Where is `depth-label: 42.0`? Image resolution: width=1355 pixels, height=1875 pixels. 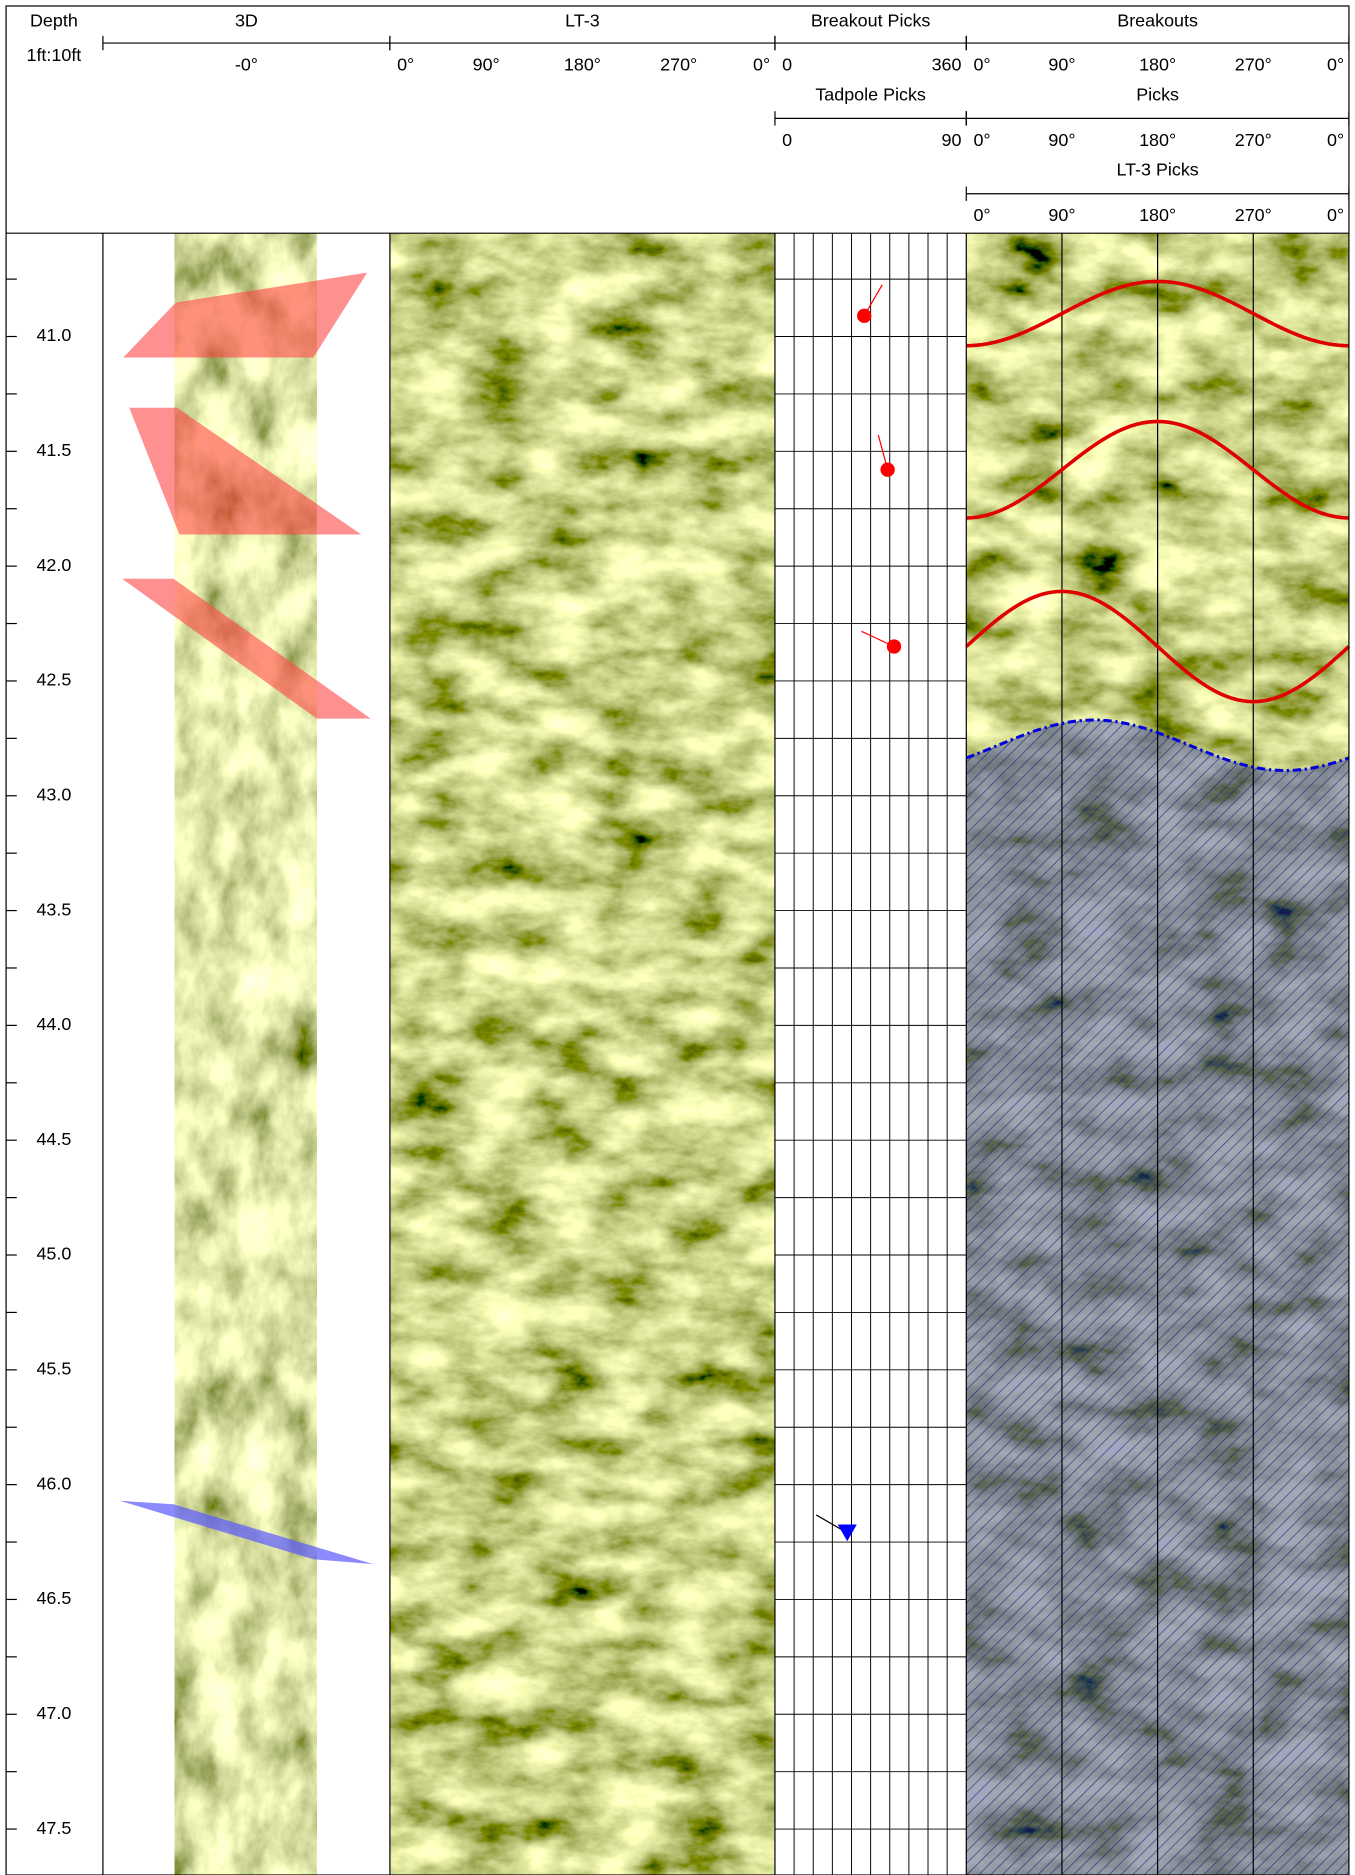 depth-label: 42.0 is located at coordinates (53, 565).